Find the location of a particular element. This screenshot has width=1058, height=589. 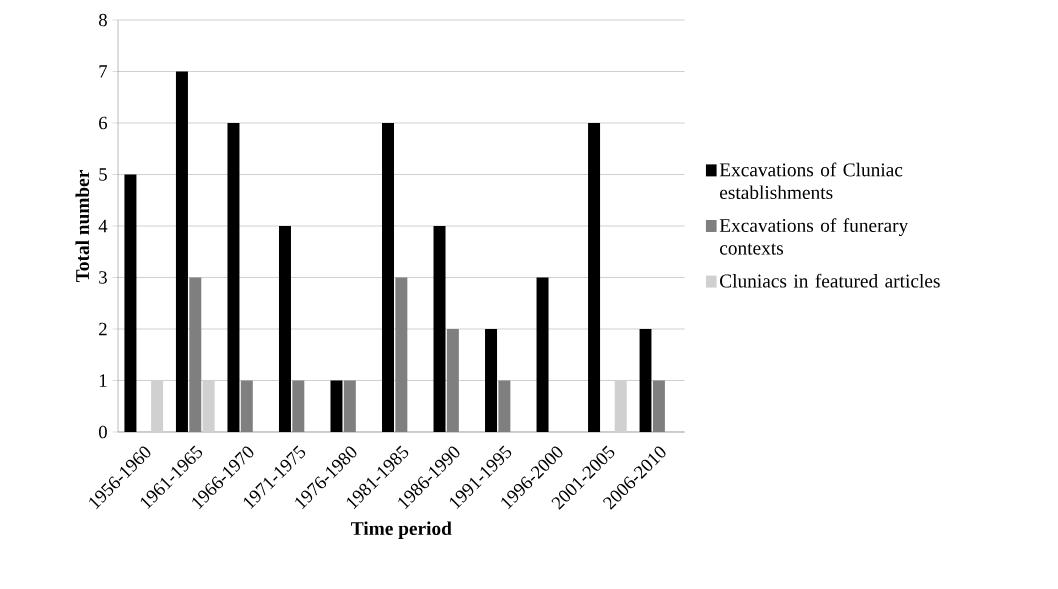

y-axis-title: Total number is located at coordinates (82, 226).